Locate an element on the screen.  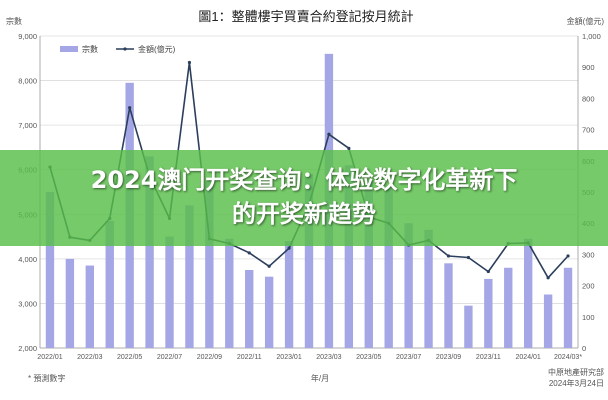
legend-label-bar: 宗數 is located at coordinates (90, 49).